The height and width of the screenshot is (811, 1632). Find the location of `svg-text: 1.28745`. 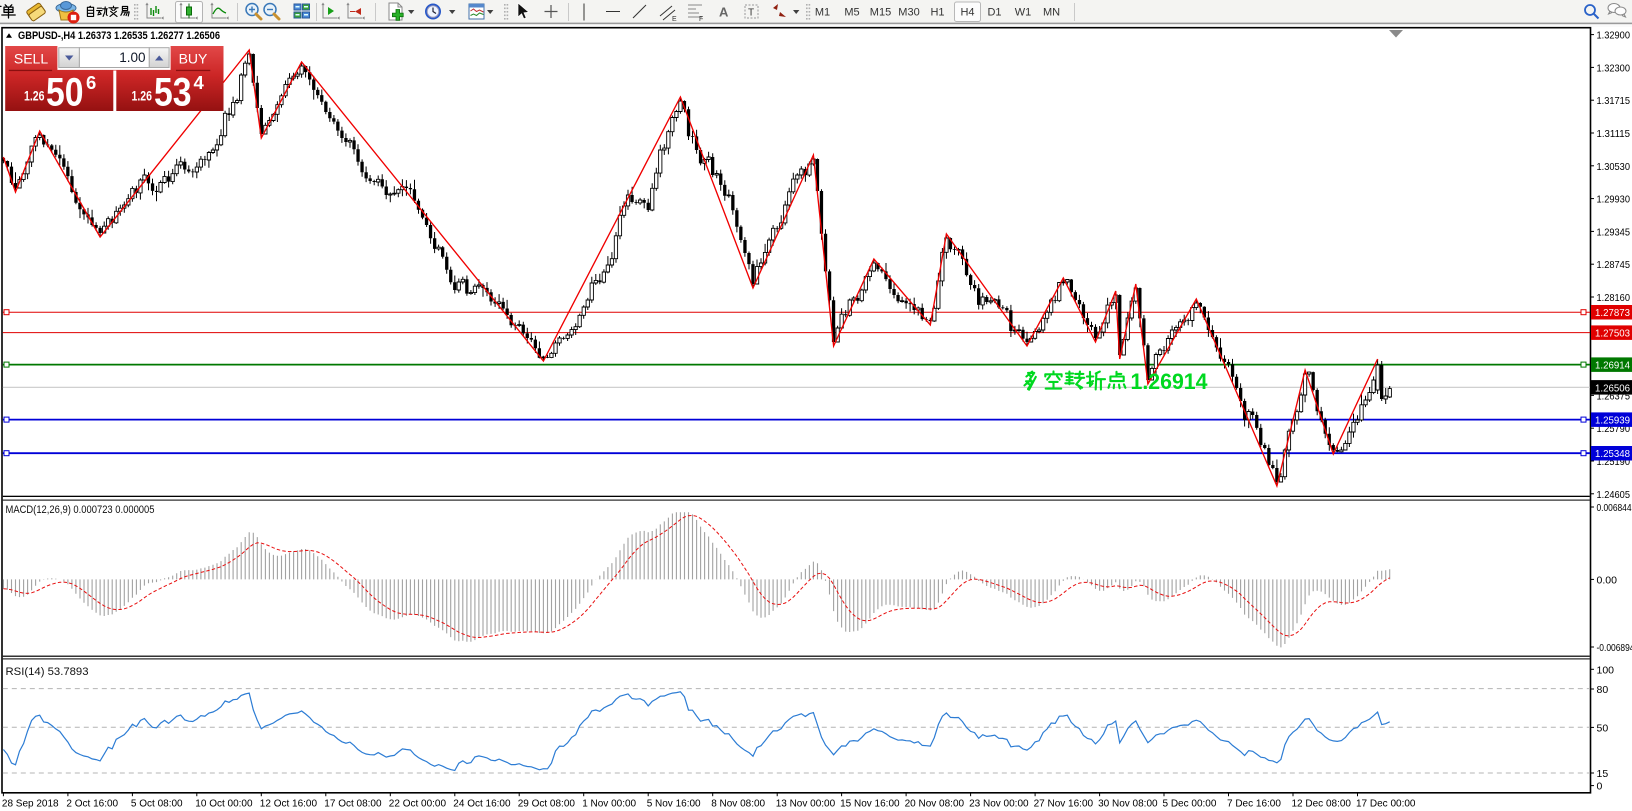

svg-text: 1.28745 is located at coordinates (1614, 265).